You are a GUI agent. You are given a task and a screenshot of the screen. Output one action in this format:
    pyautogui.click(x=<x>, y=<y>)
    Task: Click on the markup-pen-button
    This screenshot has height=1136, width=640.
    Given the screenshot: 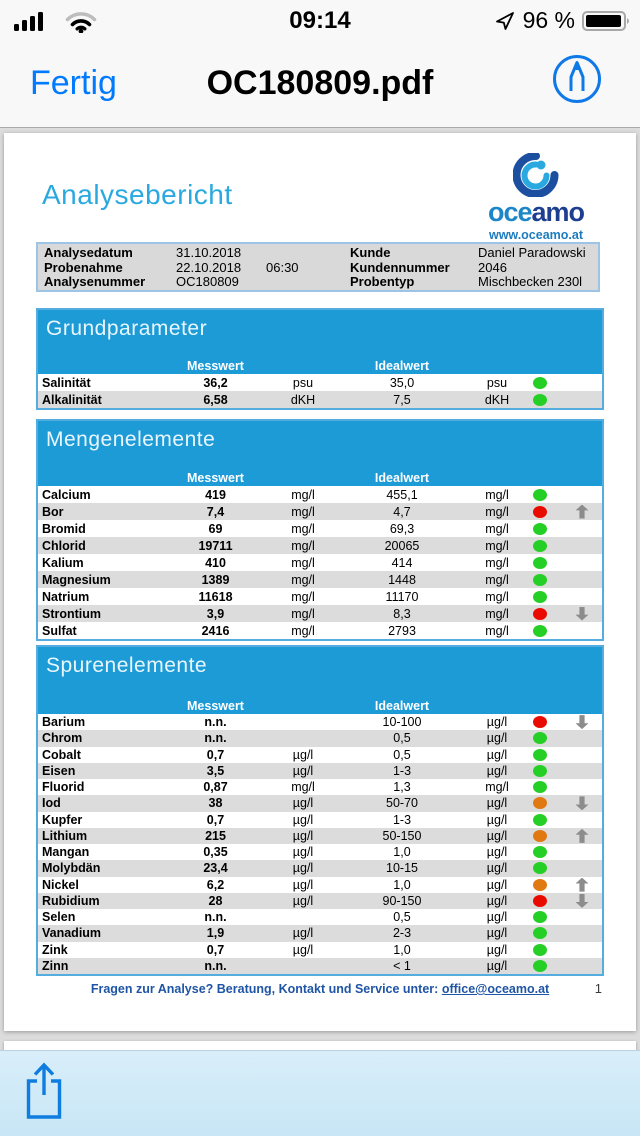 What is the action you would take?
    pyautogui.click(x=577, y=79)
    